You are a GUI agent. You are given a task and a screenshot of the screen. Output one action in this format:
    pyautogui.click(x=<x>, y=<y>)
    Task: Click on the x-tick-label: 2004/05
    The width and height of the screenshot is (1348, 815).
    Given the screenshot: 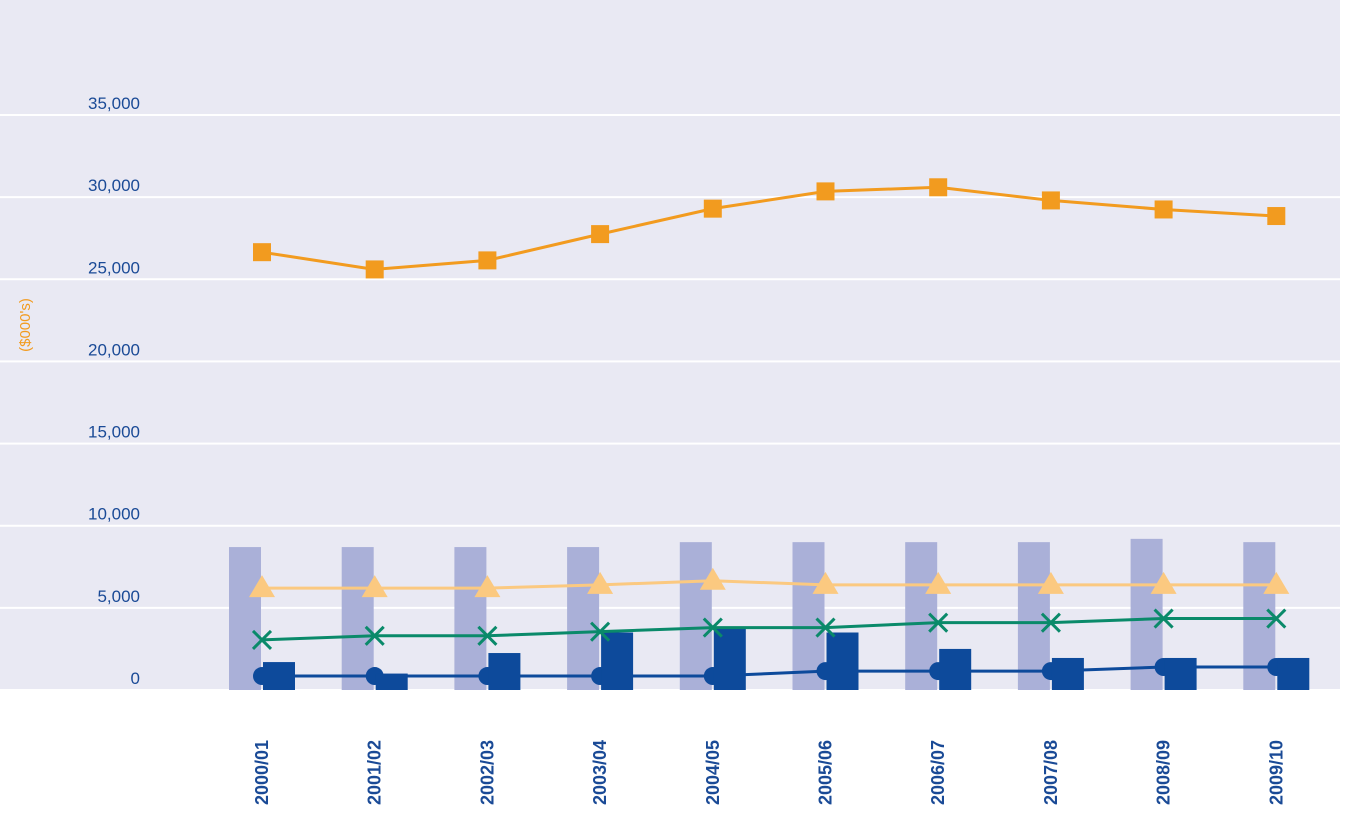 What is the action you would take?
    pyautogui.click(x=713, y=772)
    